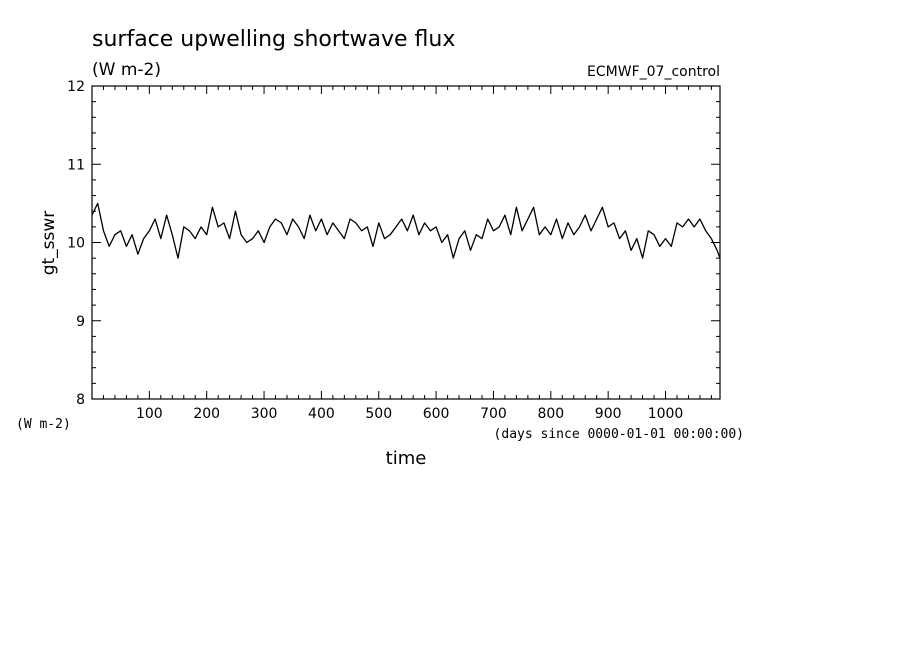 This screenshot has width=904, height=654. I want to click on x-tick-label: 400, so click(321, 414).